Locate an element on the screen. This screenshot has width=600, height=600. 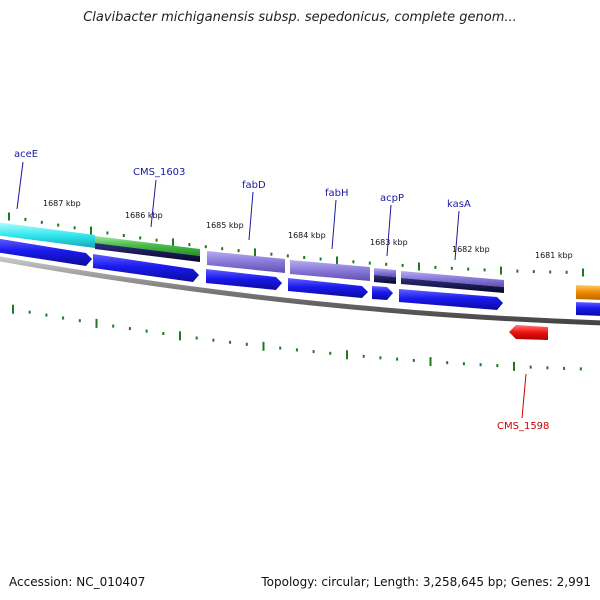
forward-cds-track is located at coordinates (300, 277).